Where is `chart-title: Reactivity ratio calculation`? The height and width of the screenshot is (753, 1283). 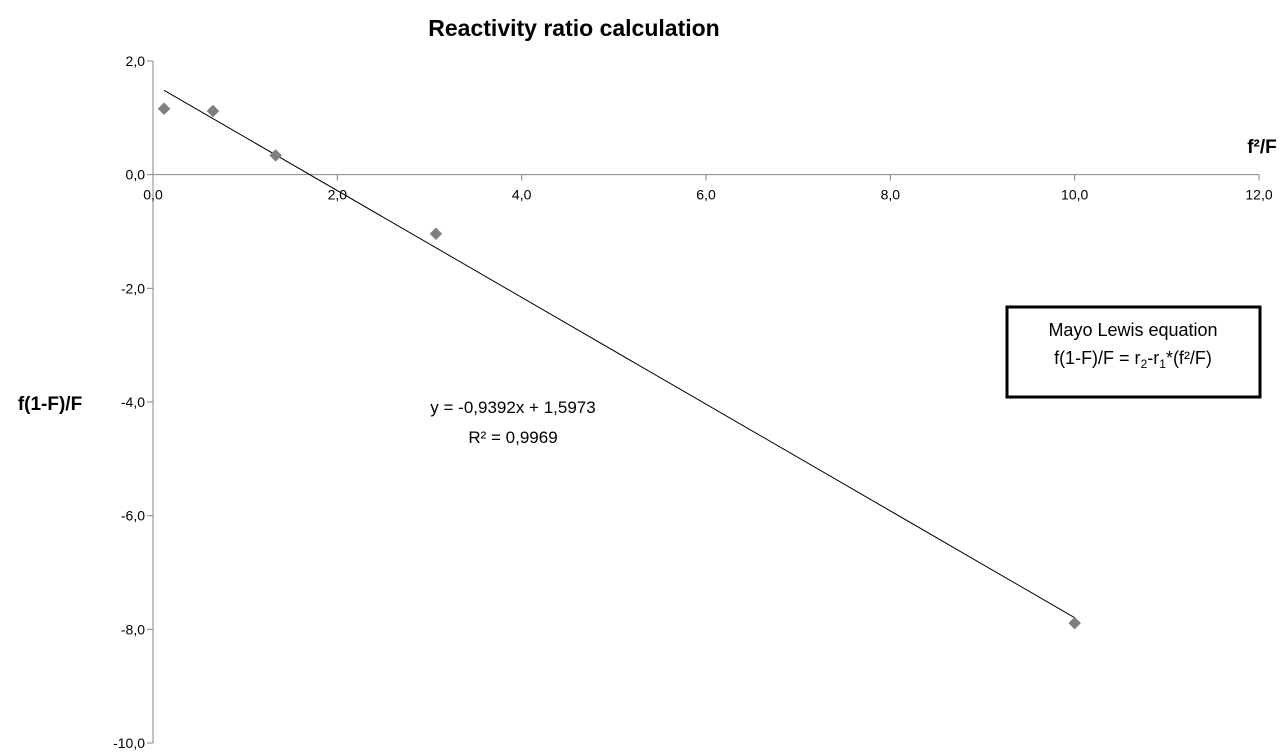 chart-title: Reactivity ratio calculation is located at coordinates (573, 28).